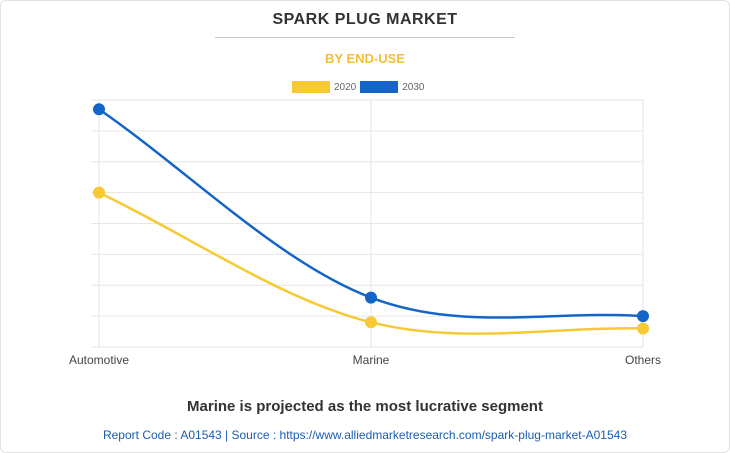 The image size is (730, 453). I want to click on data-point-2030-marine, so click(371, 297).